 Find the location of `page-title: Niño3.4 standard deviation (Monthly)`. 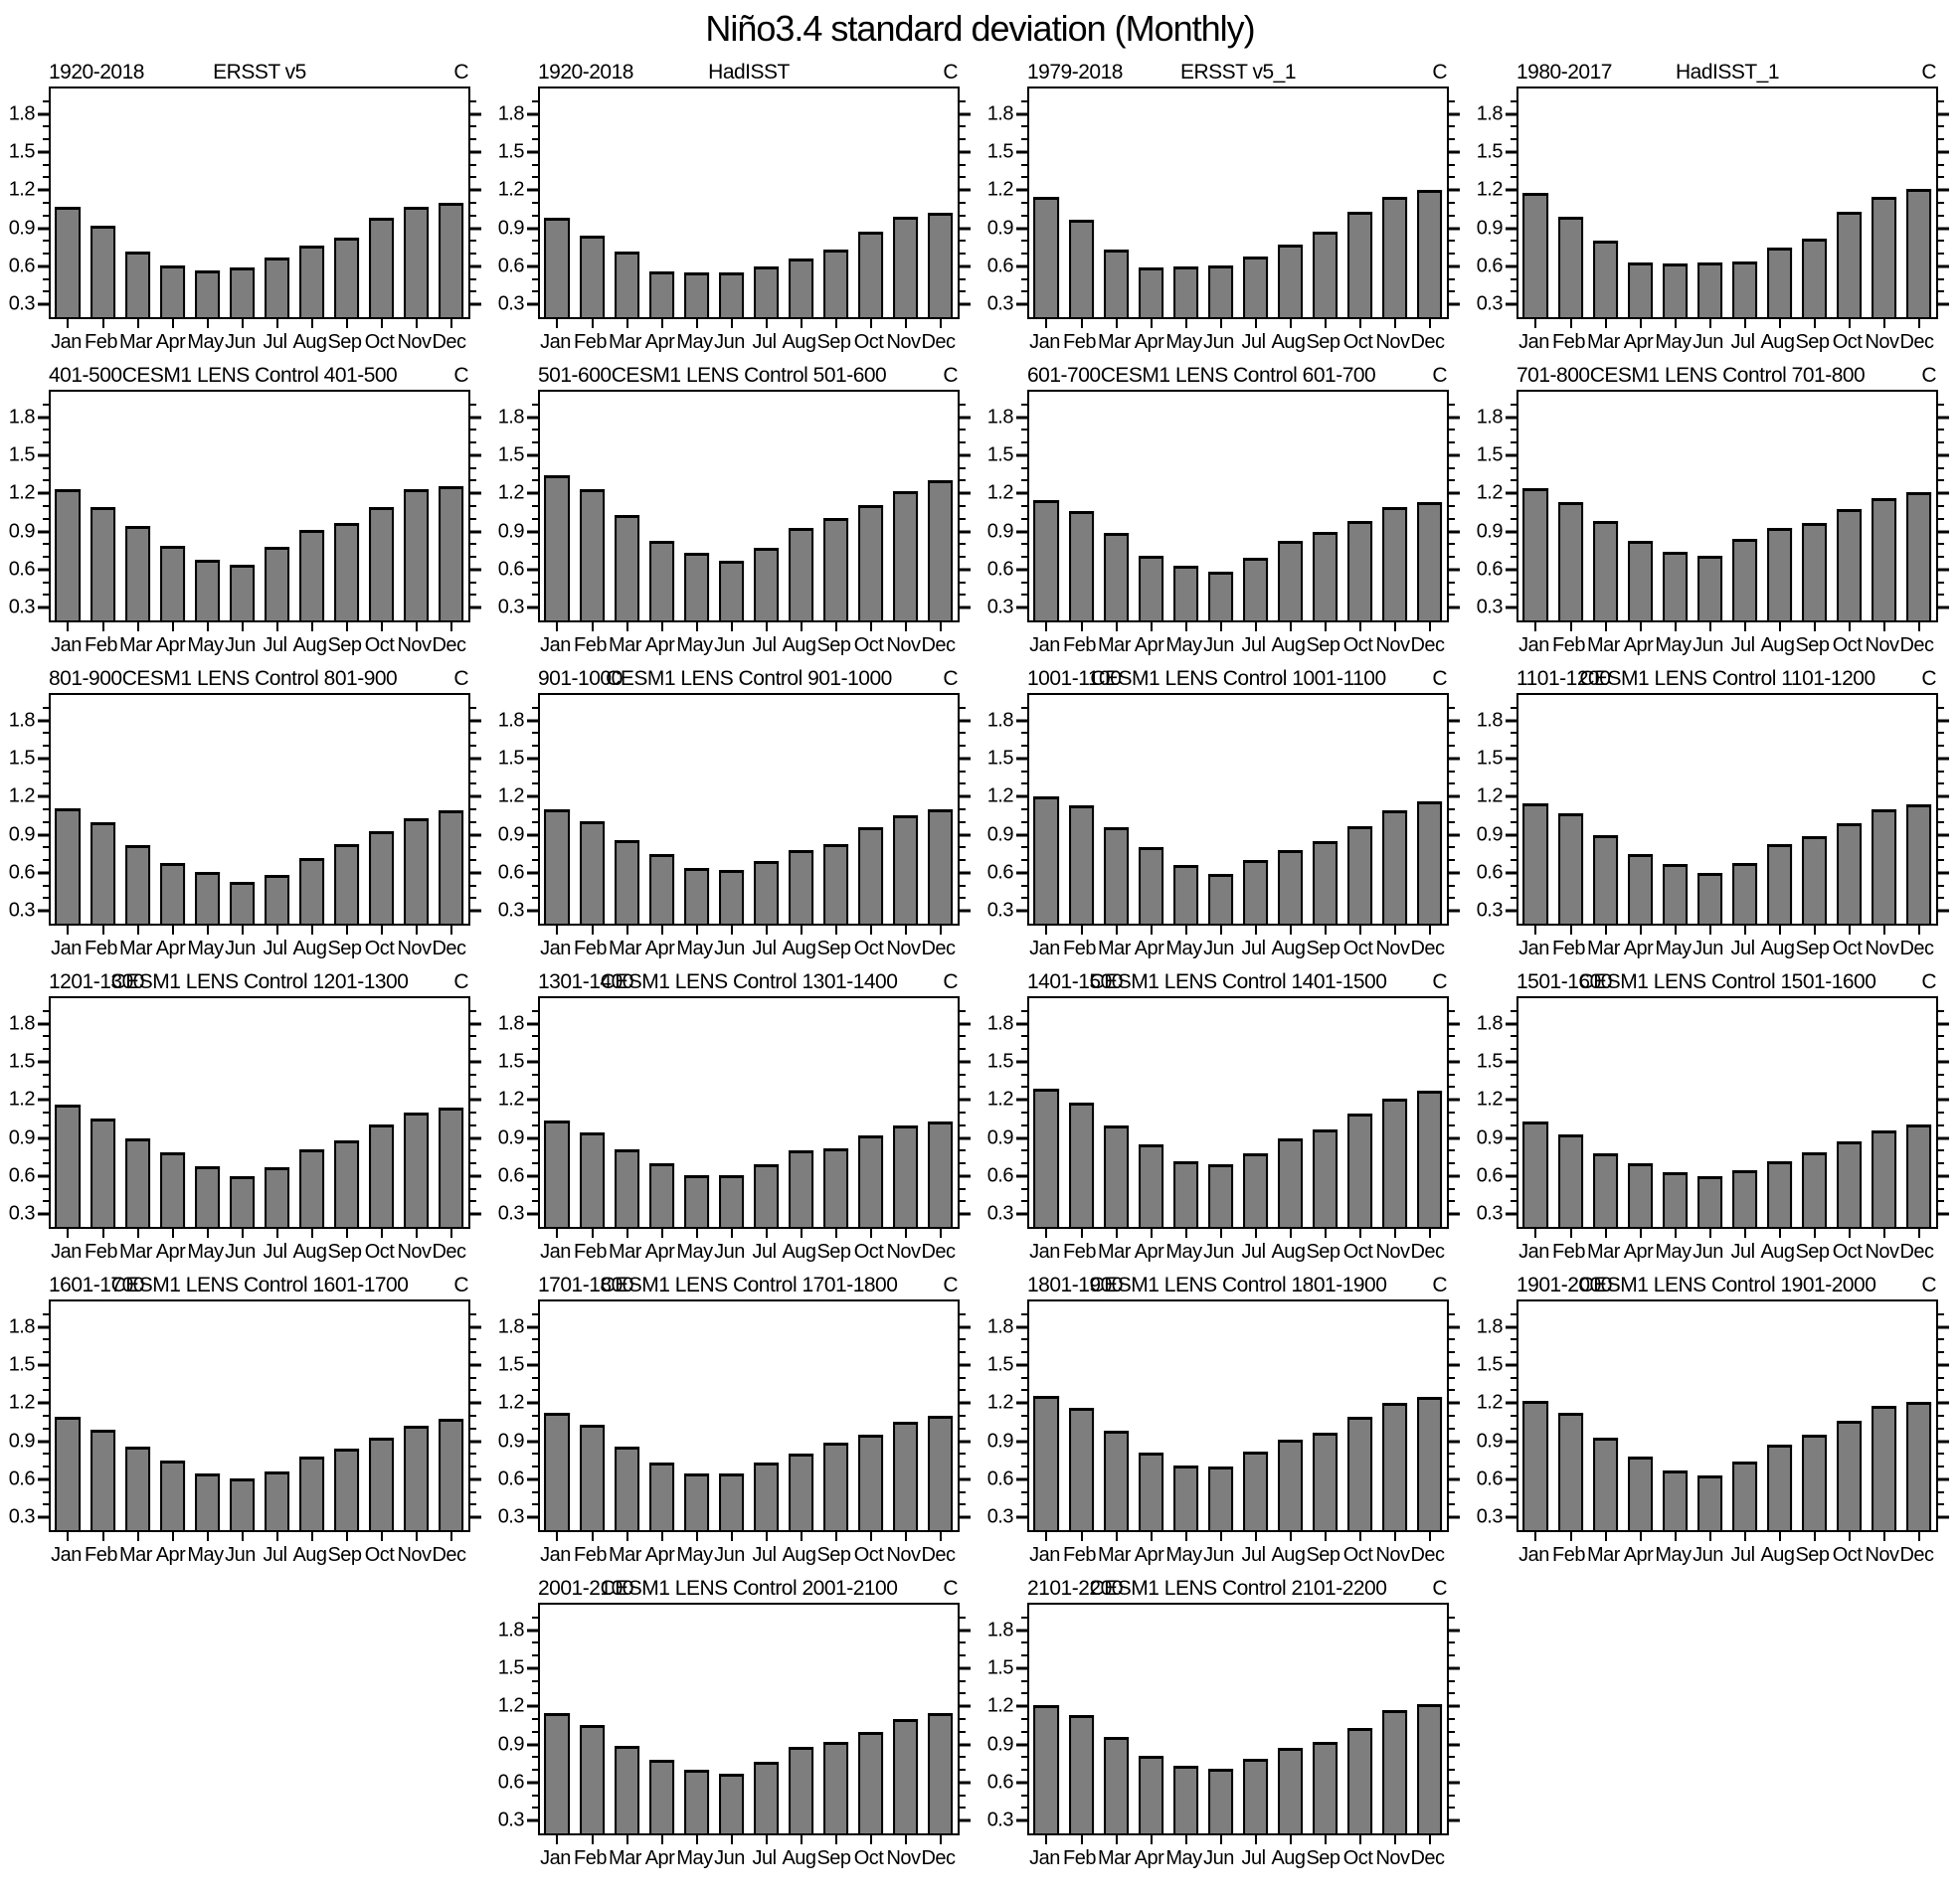

page-title: Niño3.4 standard deviation (Monthly) is located at coordinates (980, 28).